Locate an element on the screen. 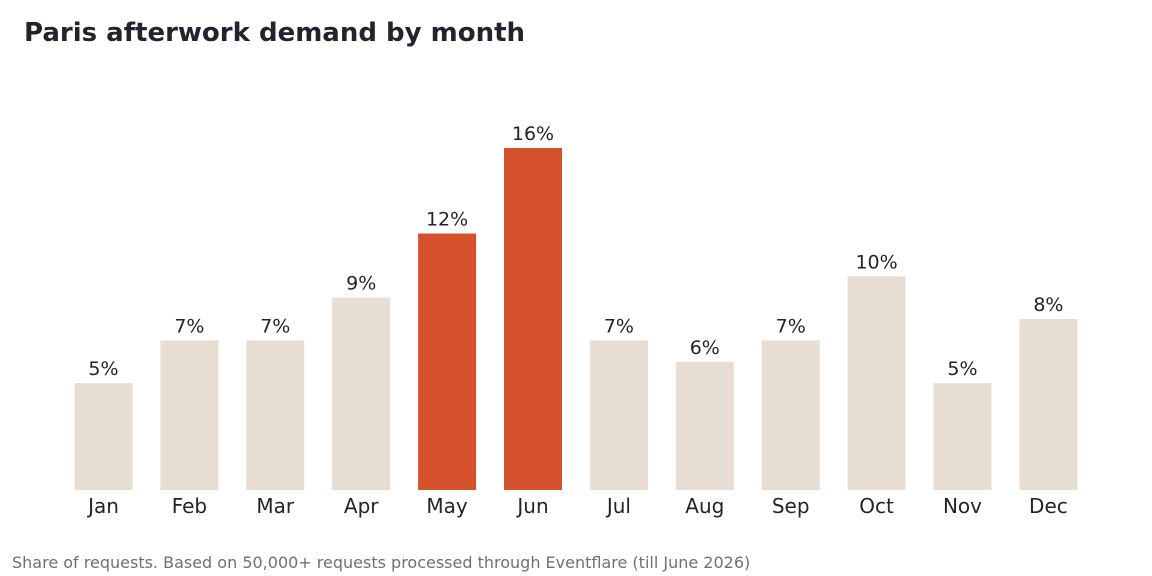 This screenshot has height=576, width=1152. bar-oct is located at coordinates (876, 383).